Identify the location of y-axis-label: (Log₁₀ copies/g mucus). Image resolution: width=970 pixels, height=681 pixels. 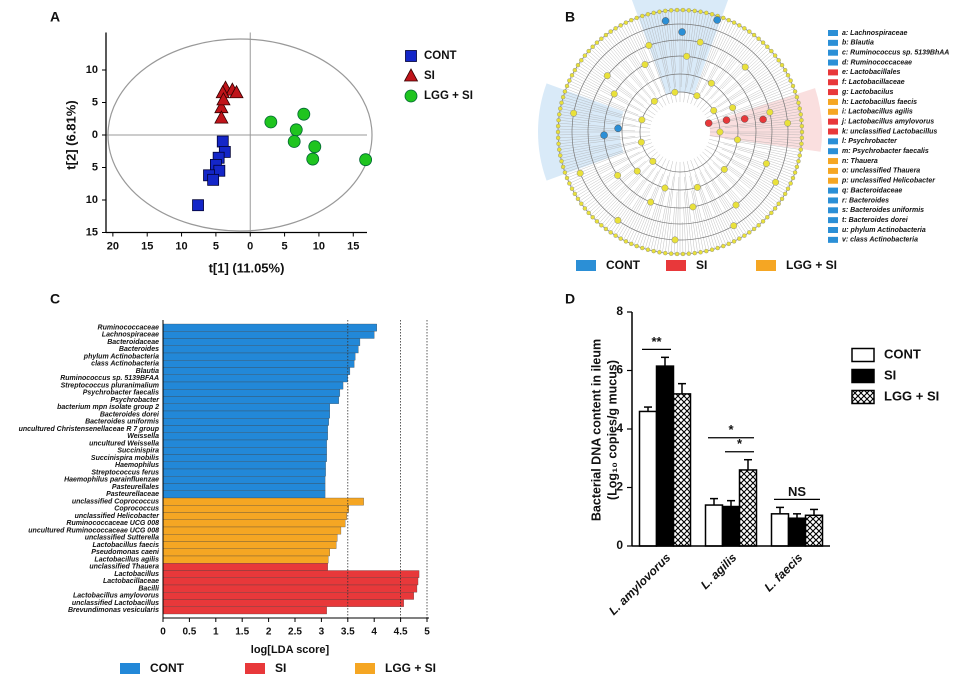
(612, 430).